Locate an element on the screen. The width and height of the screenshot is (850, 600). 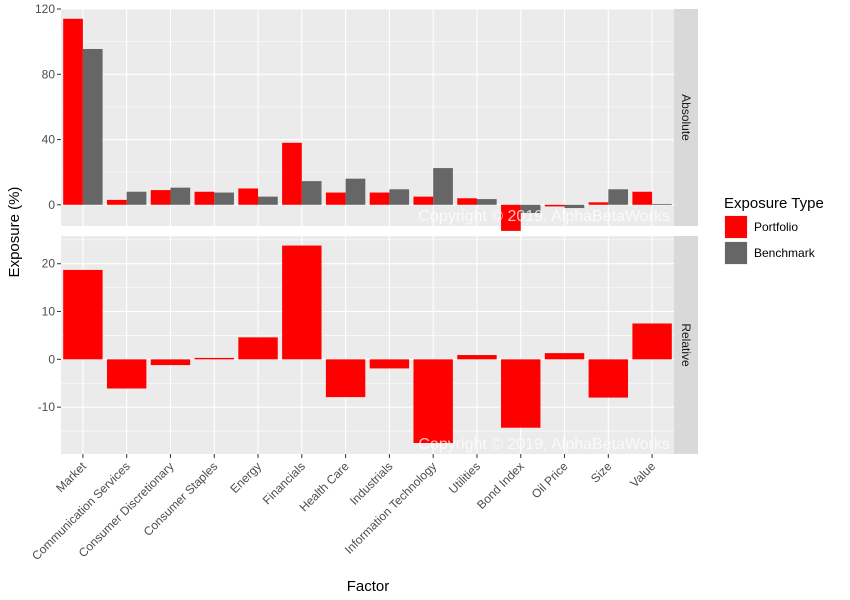
y-tick-label: -10 is located at coordinates (47, 407).